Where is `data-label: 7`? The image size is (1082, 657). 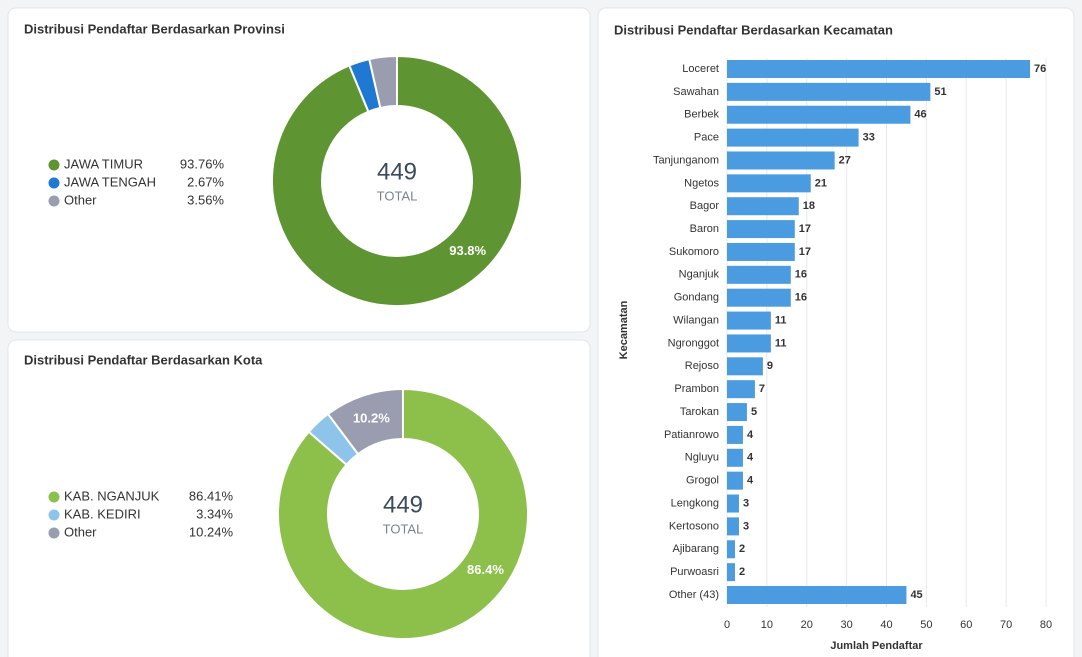 data-label: 7 is located at coordinates (762, 389).